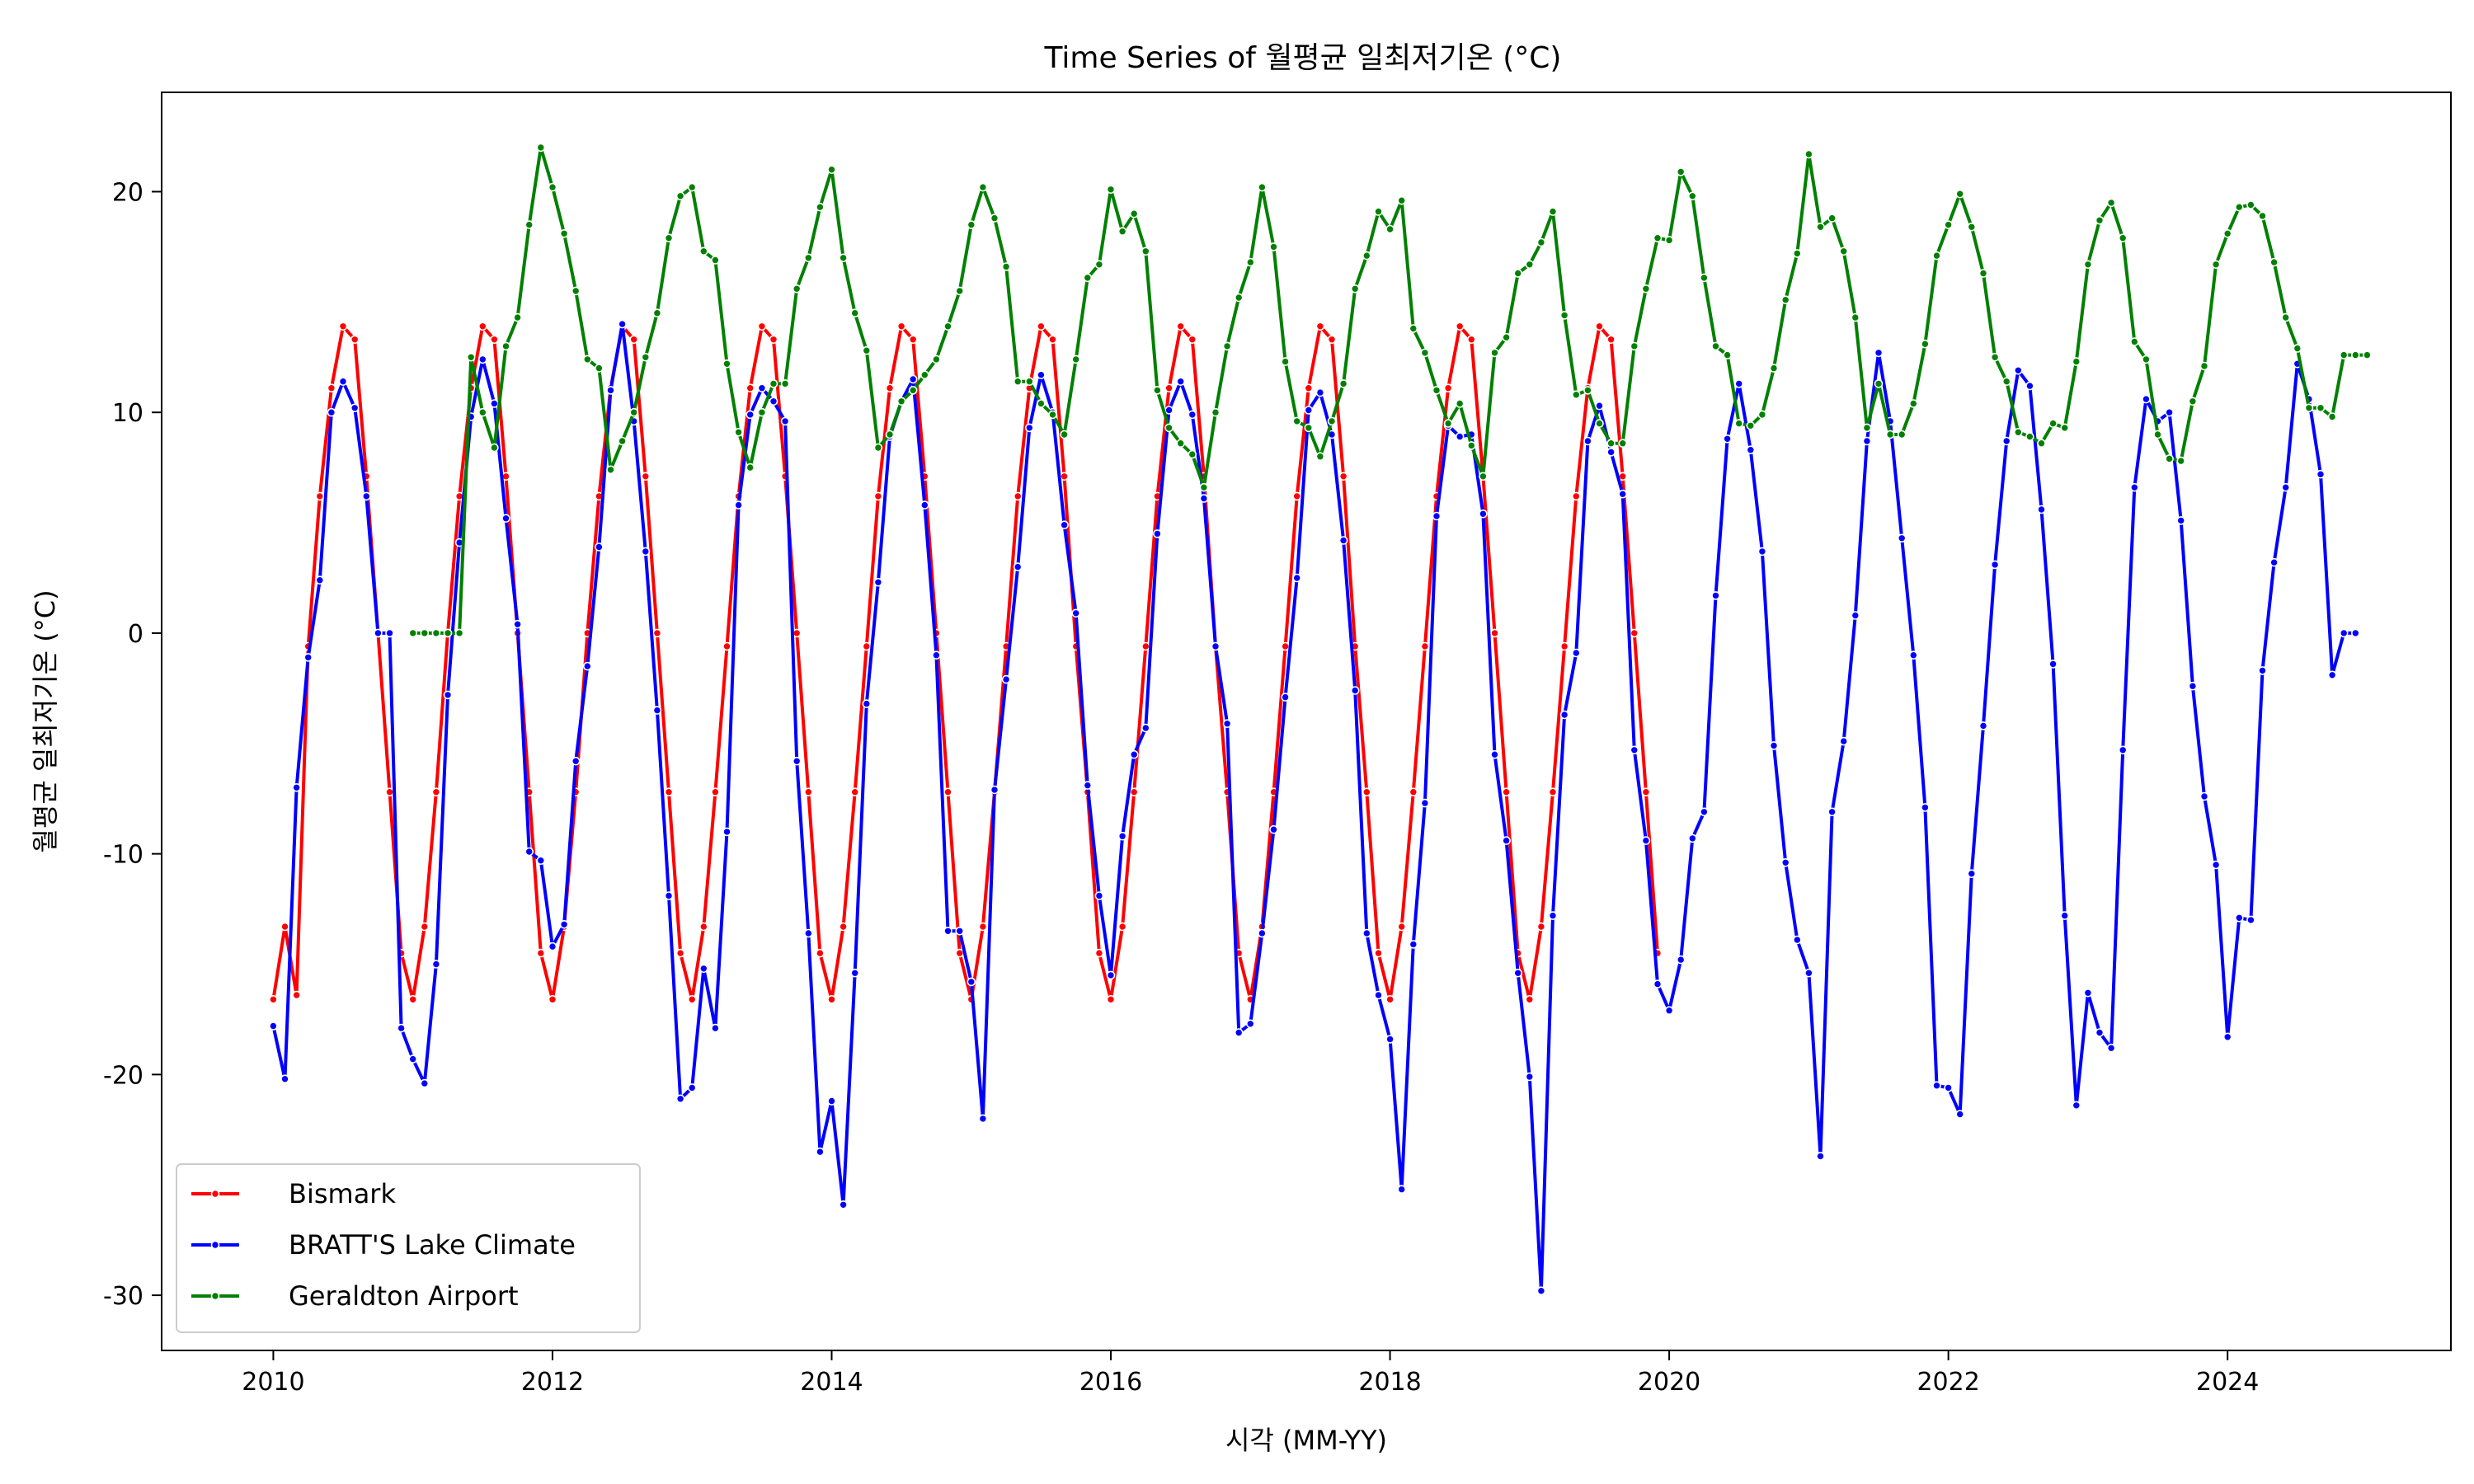 The width and height of the screenshot is (2474, 1484). What do you see at coordinates (342, 1193) in the screenshot?
I see `legend-label: Bismark` at bounding box center [342, 1193].